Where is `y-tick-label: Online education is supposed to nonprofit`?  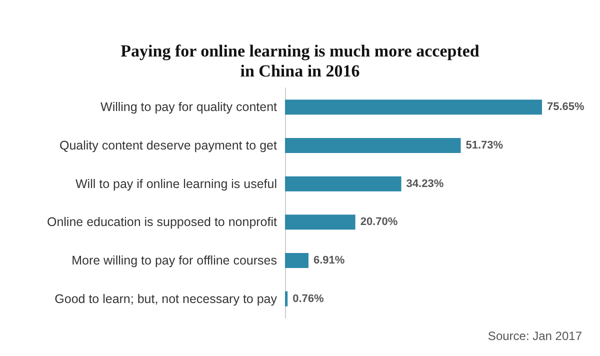 y-tick-label: Online education is supposed to nonprofit is located at coordinates (162, 222).